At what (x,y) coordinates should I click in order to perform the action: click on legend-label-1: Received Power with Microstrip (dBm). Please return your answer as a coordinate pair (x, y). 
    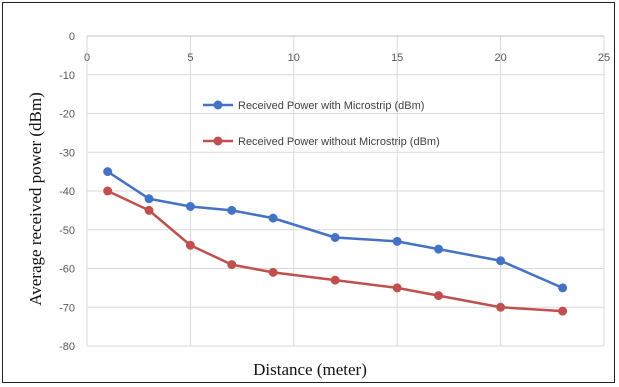
    Looking at the image, I should click on (331, 106).